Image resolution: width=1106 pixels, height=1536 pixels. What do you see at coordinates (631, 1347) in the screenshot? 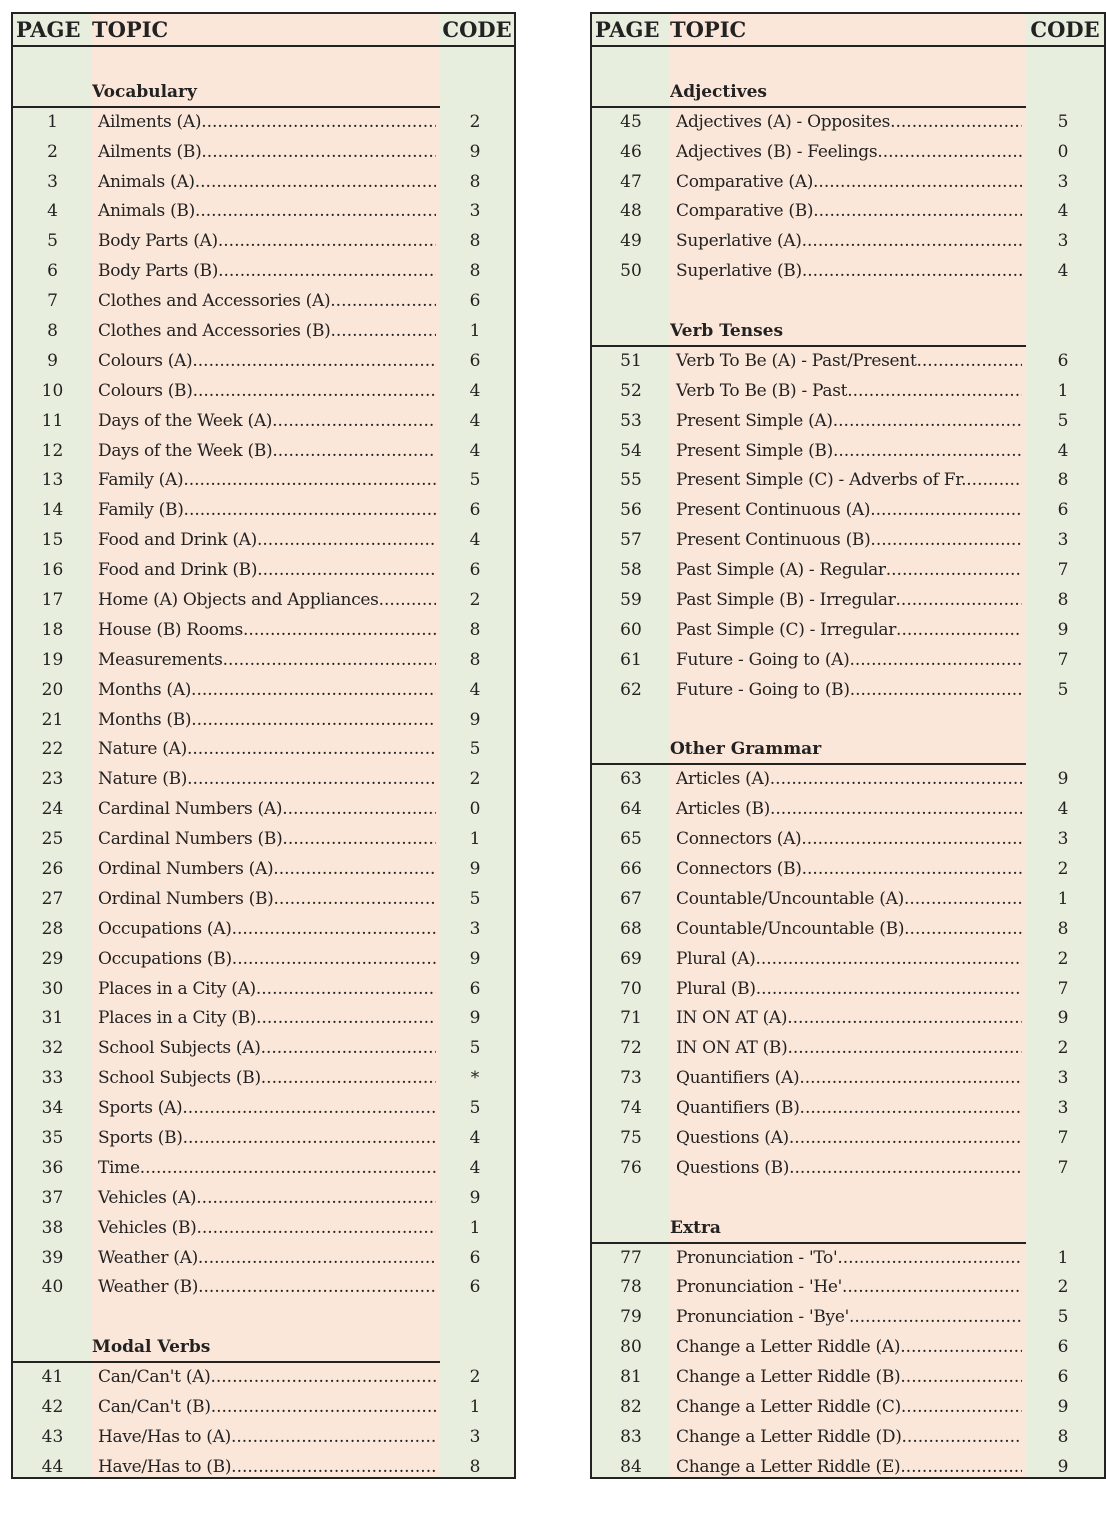
I see `page-number: 80` at bounding box center [631, 1347].